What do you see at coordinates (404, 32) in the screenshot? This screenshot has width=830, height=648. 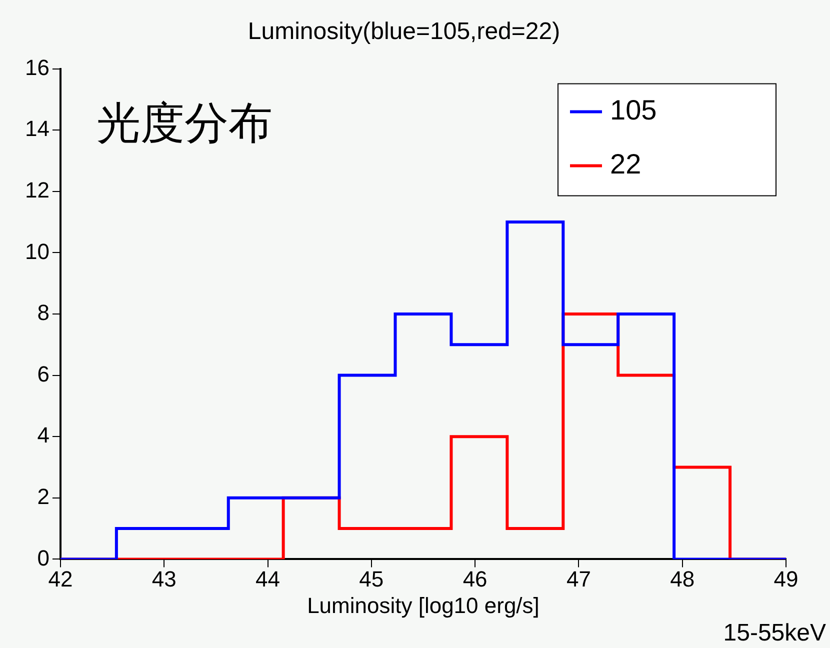 I see `chart-title: Luminosity(blue=105,red=22)` at bounding box center [404, 32].